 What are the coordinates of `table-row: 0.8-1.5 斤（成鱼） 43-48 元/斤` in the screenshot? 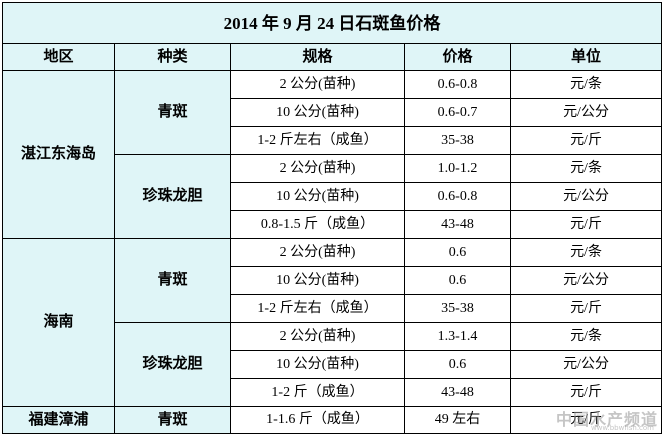 It's located at (333, 224).